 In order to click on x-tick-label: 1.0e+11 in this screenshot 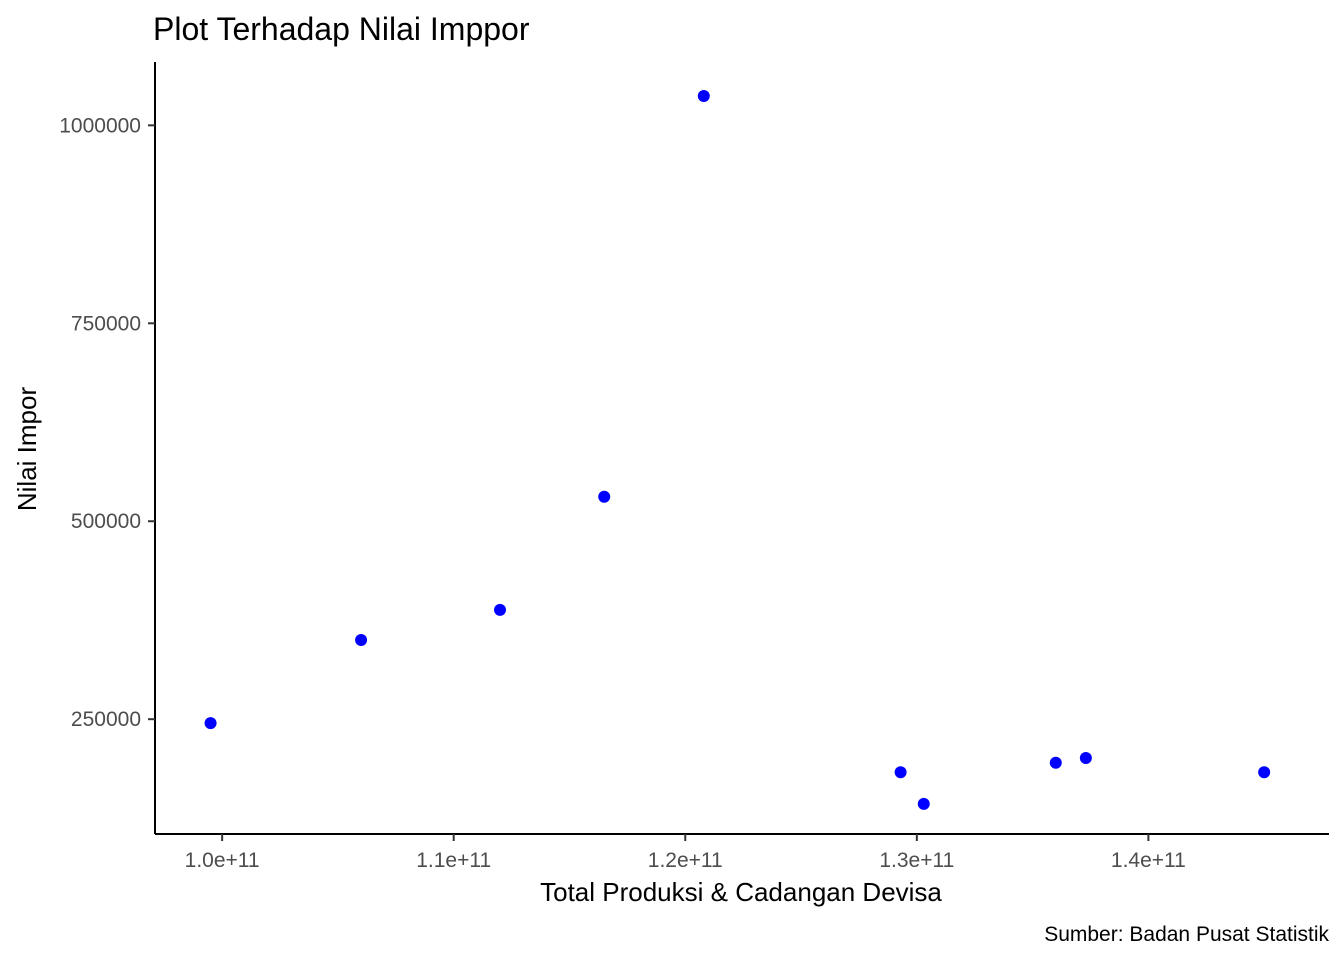, I will do `click(222, 860)`.